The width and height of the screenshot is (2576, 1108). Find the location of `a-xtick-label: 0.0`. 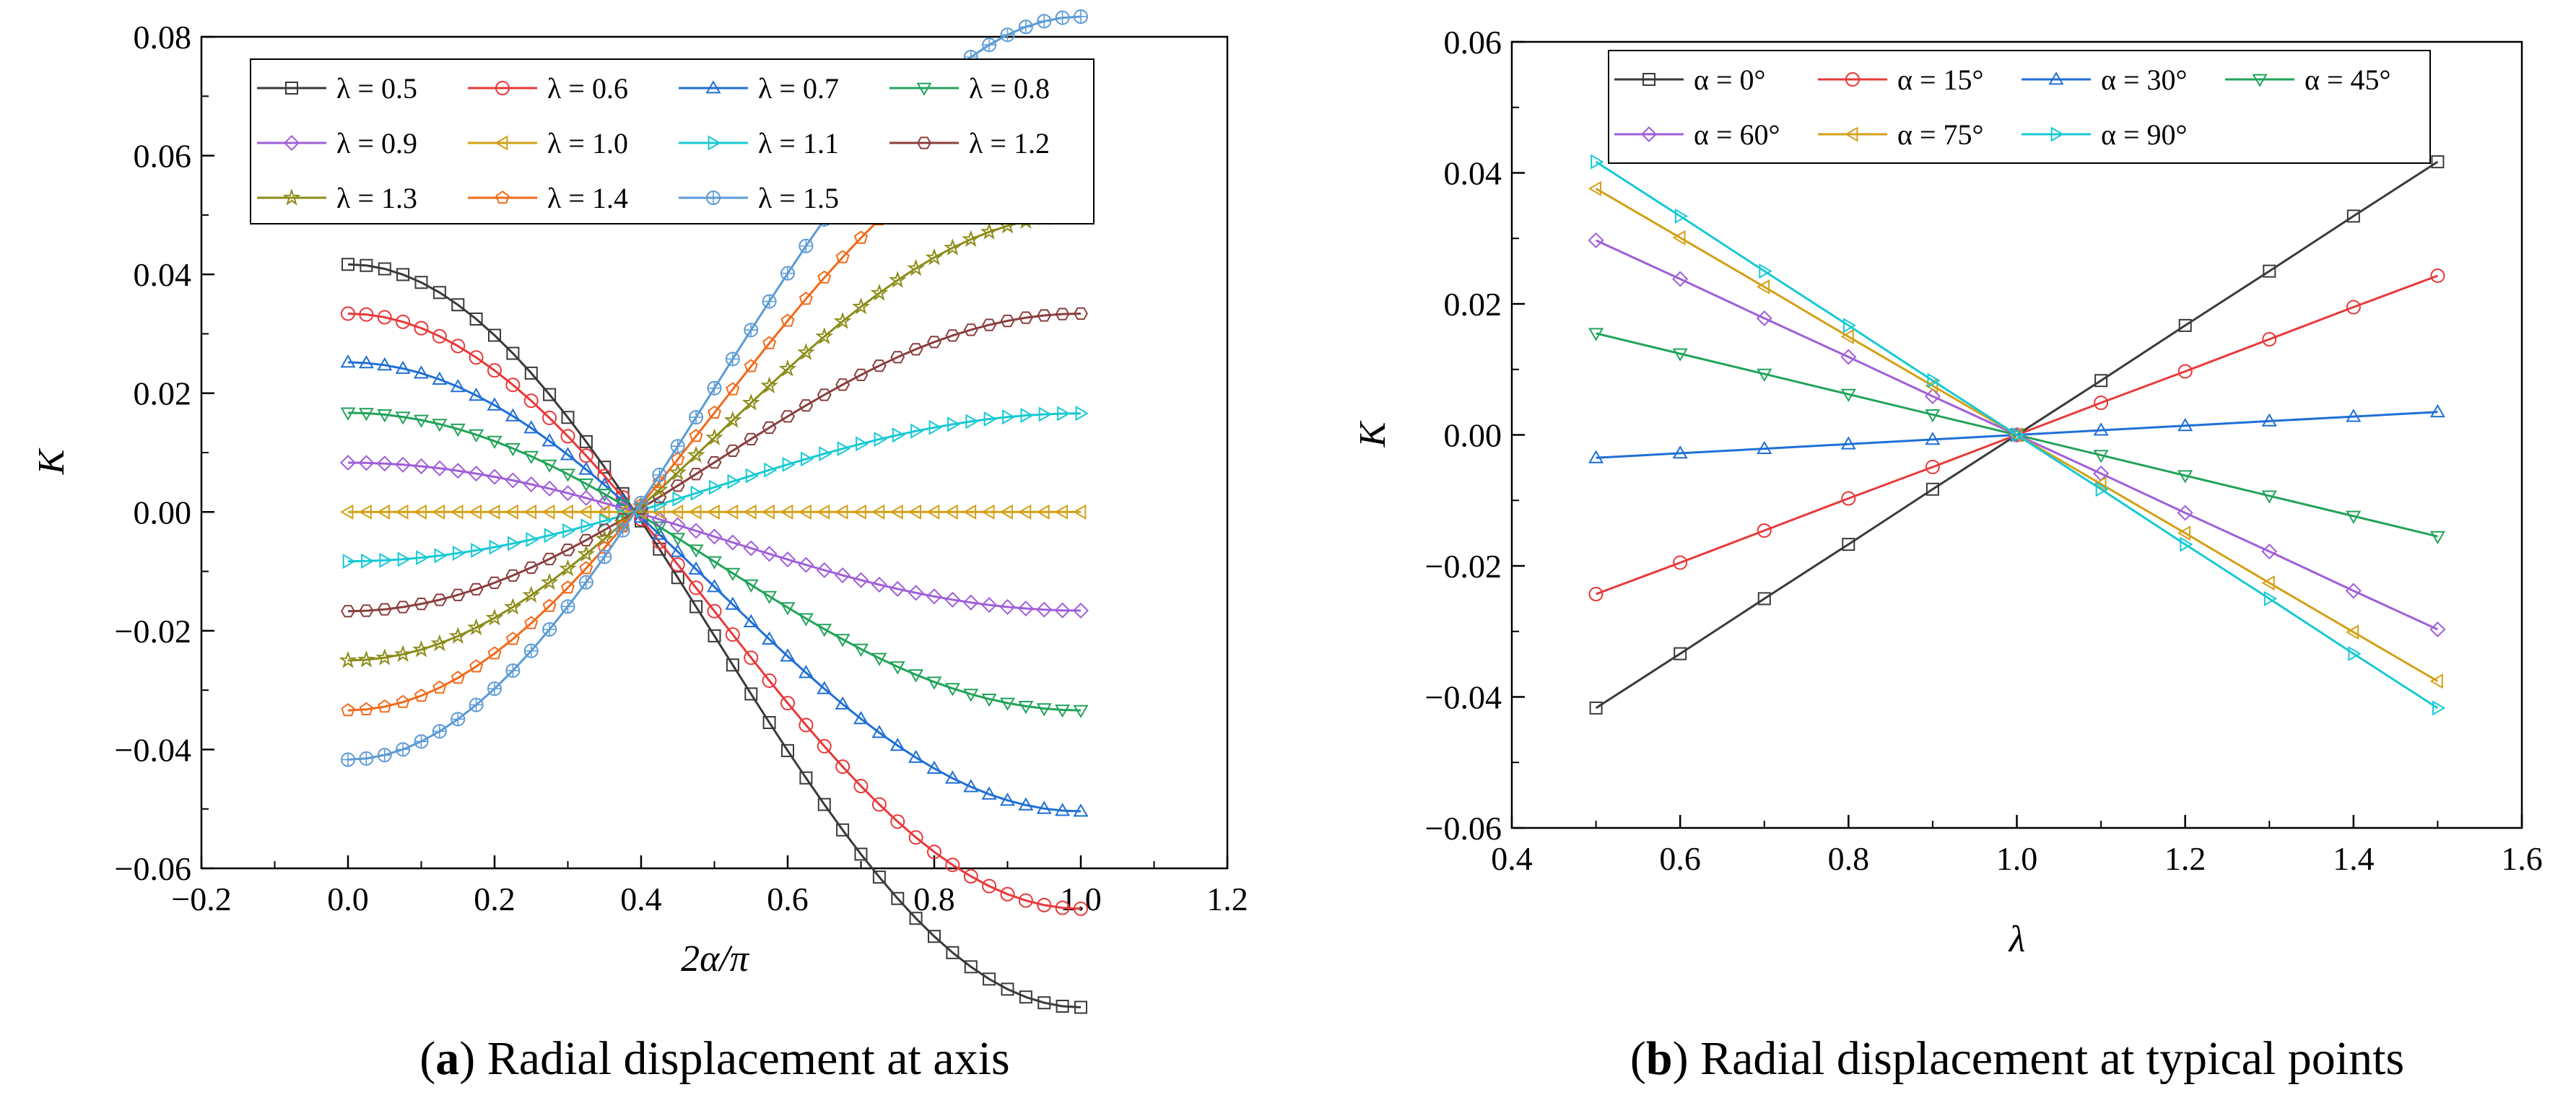

a-xtick-label: 0.0 is located at coordinates (348, 899).